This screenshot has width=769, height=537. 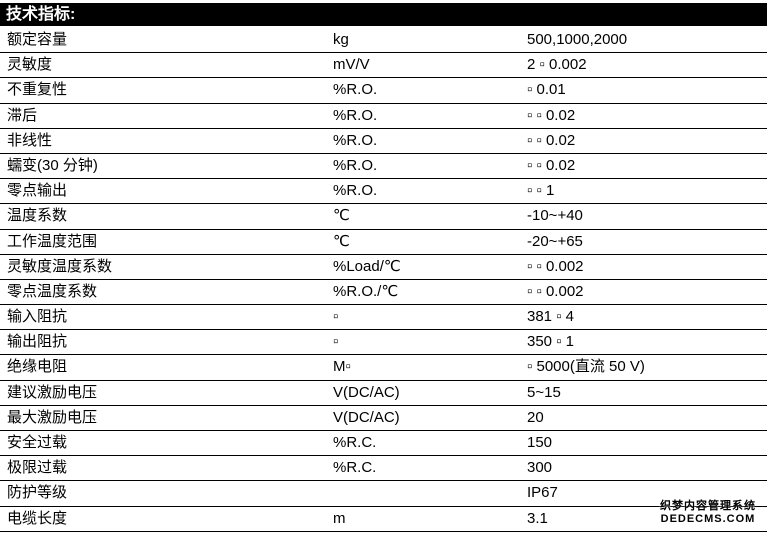 What do you see at coordinates (383, 192) in the screenshot?
I see `table-row: 零点输出 %R.O. ▫ ▫ 1` at bounding box center [383, 192].